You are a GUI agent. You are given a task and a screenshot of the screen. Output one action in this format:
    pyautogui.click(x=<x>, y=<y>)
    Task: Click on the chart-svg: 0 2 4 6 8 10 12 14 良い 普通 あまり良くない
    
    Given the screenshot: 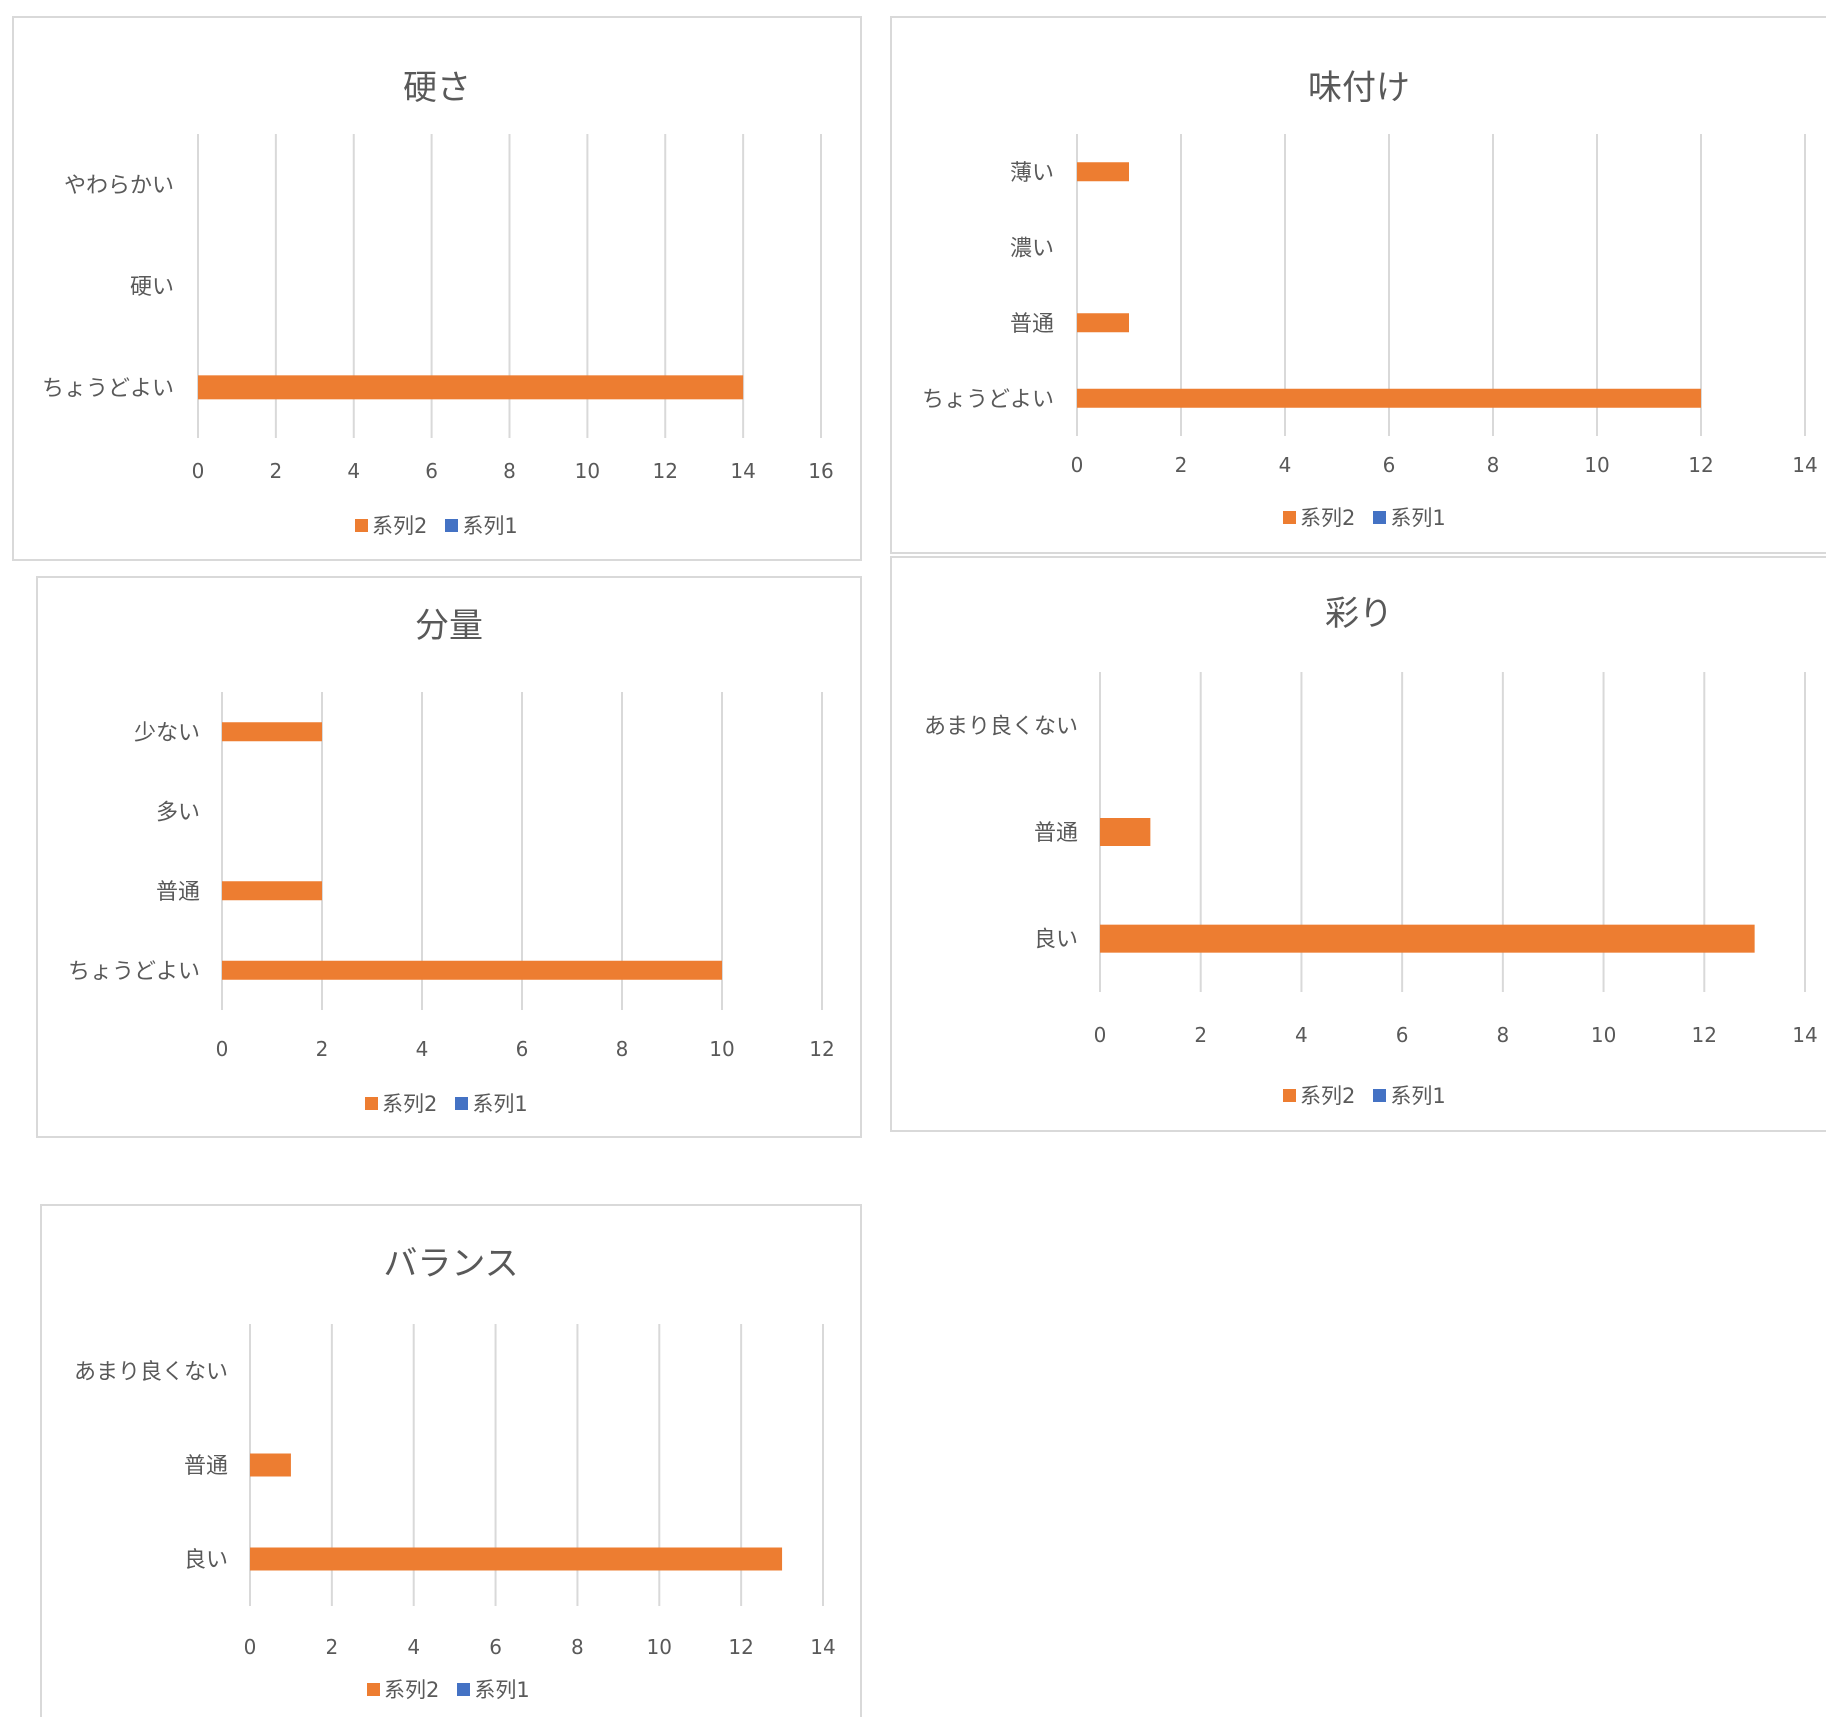 What is the action you would take?
    pyautogui.click(x=455, y=1491)
    